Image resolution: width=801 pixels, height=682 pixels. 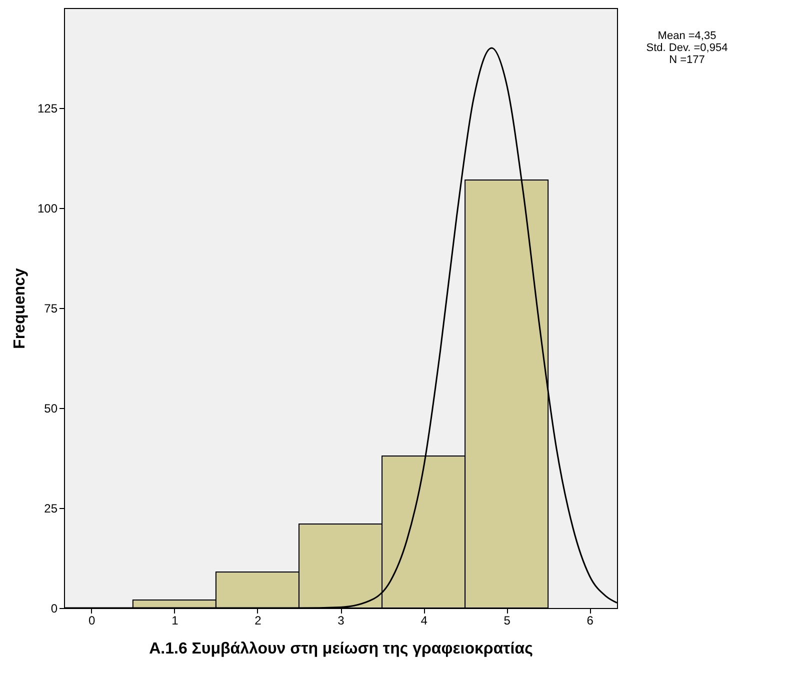 I want to click on x-tick-label: 0, so click(x=92, y=621).